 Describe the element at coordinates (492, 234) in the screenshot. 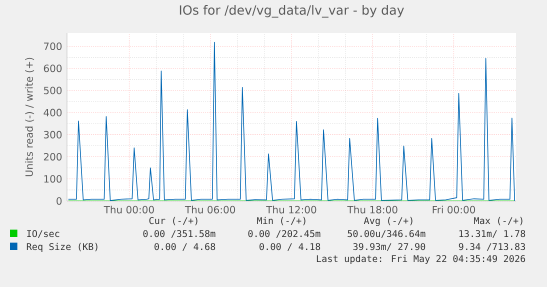

I see `text: 13.31m/ 1.78` at that location.